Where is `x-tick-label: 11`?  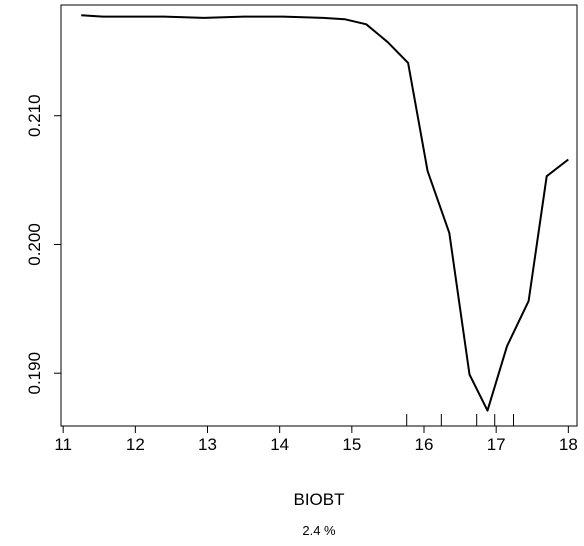 x-tick-label: 11 is located at coordinates (63, 444).